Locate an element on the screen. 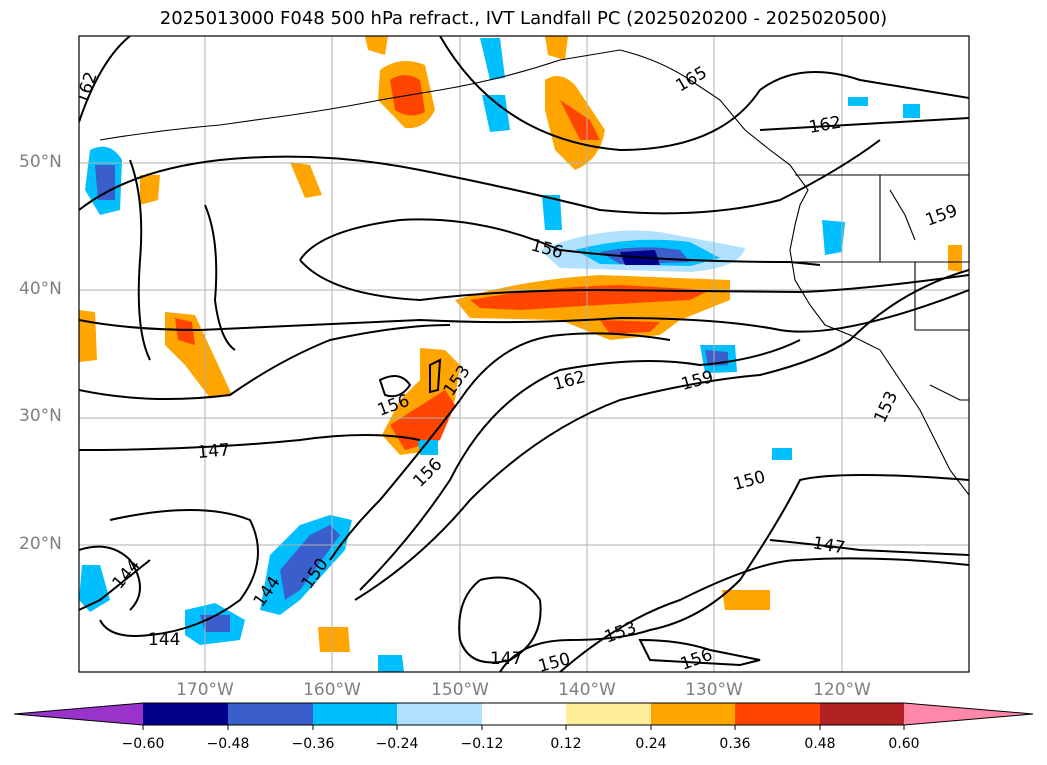 Image resolution: width=1047 pixels, height=765 pixels. colorbar-tick-label: 0.12 is located at coordinates (566, 744).